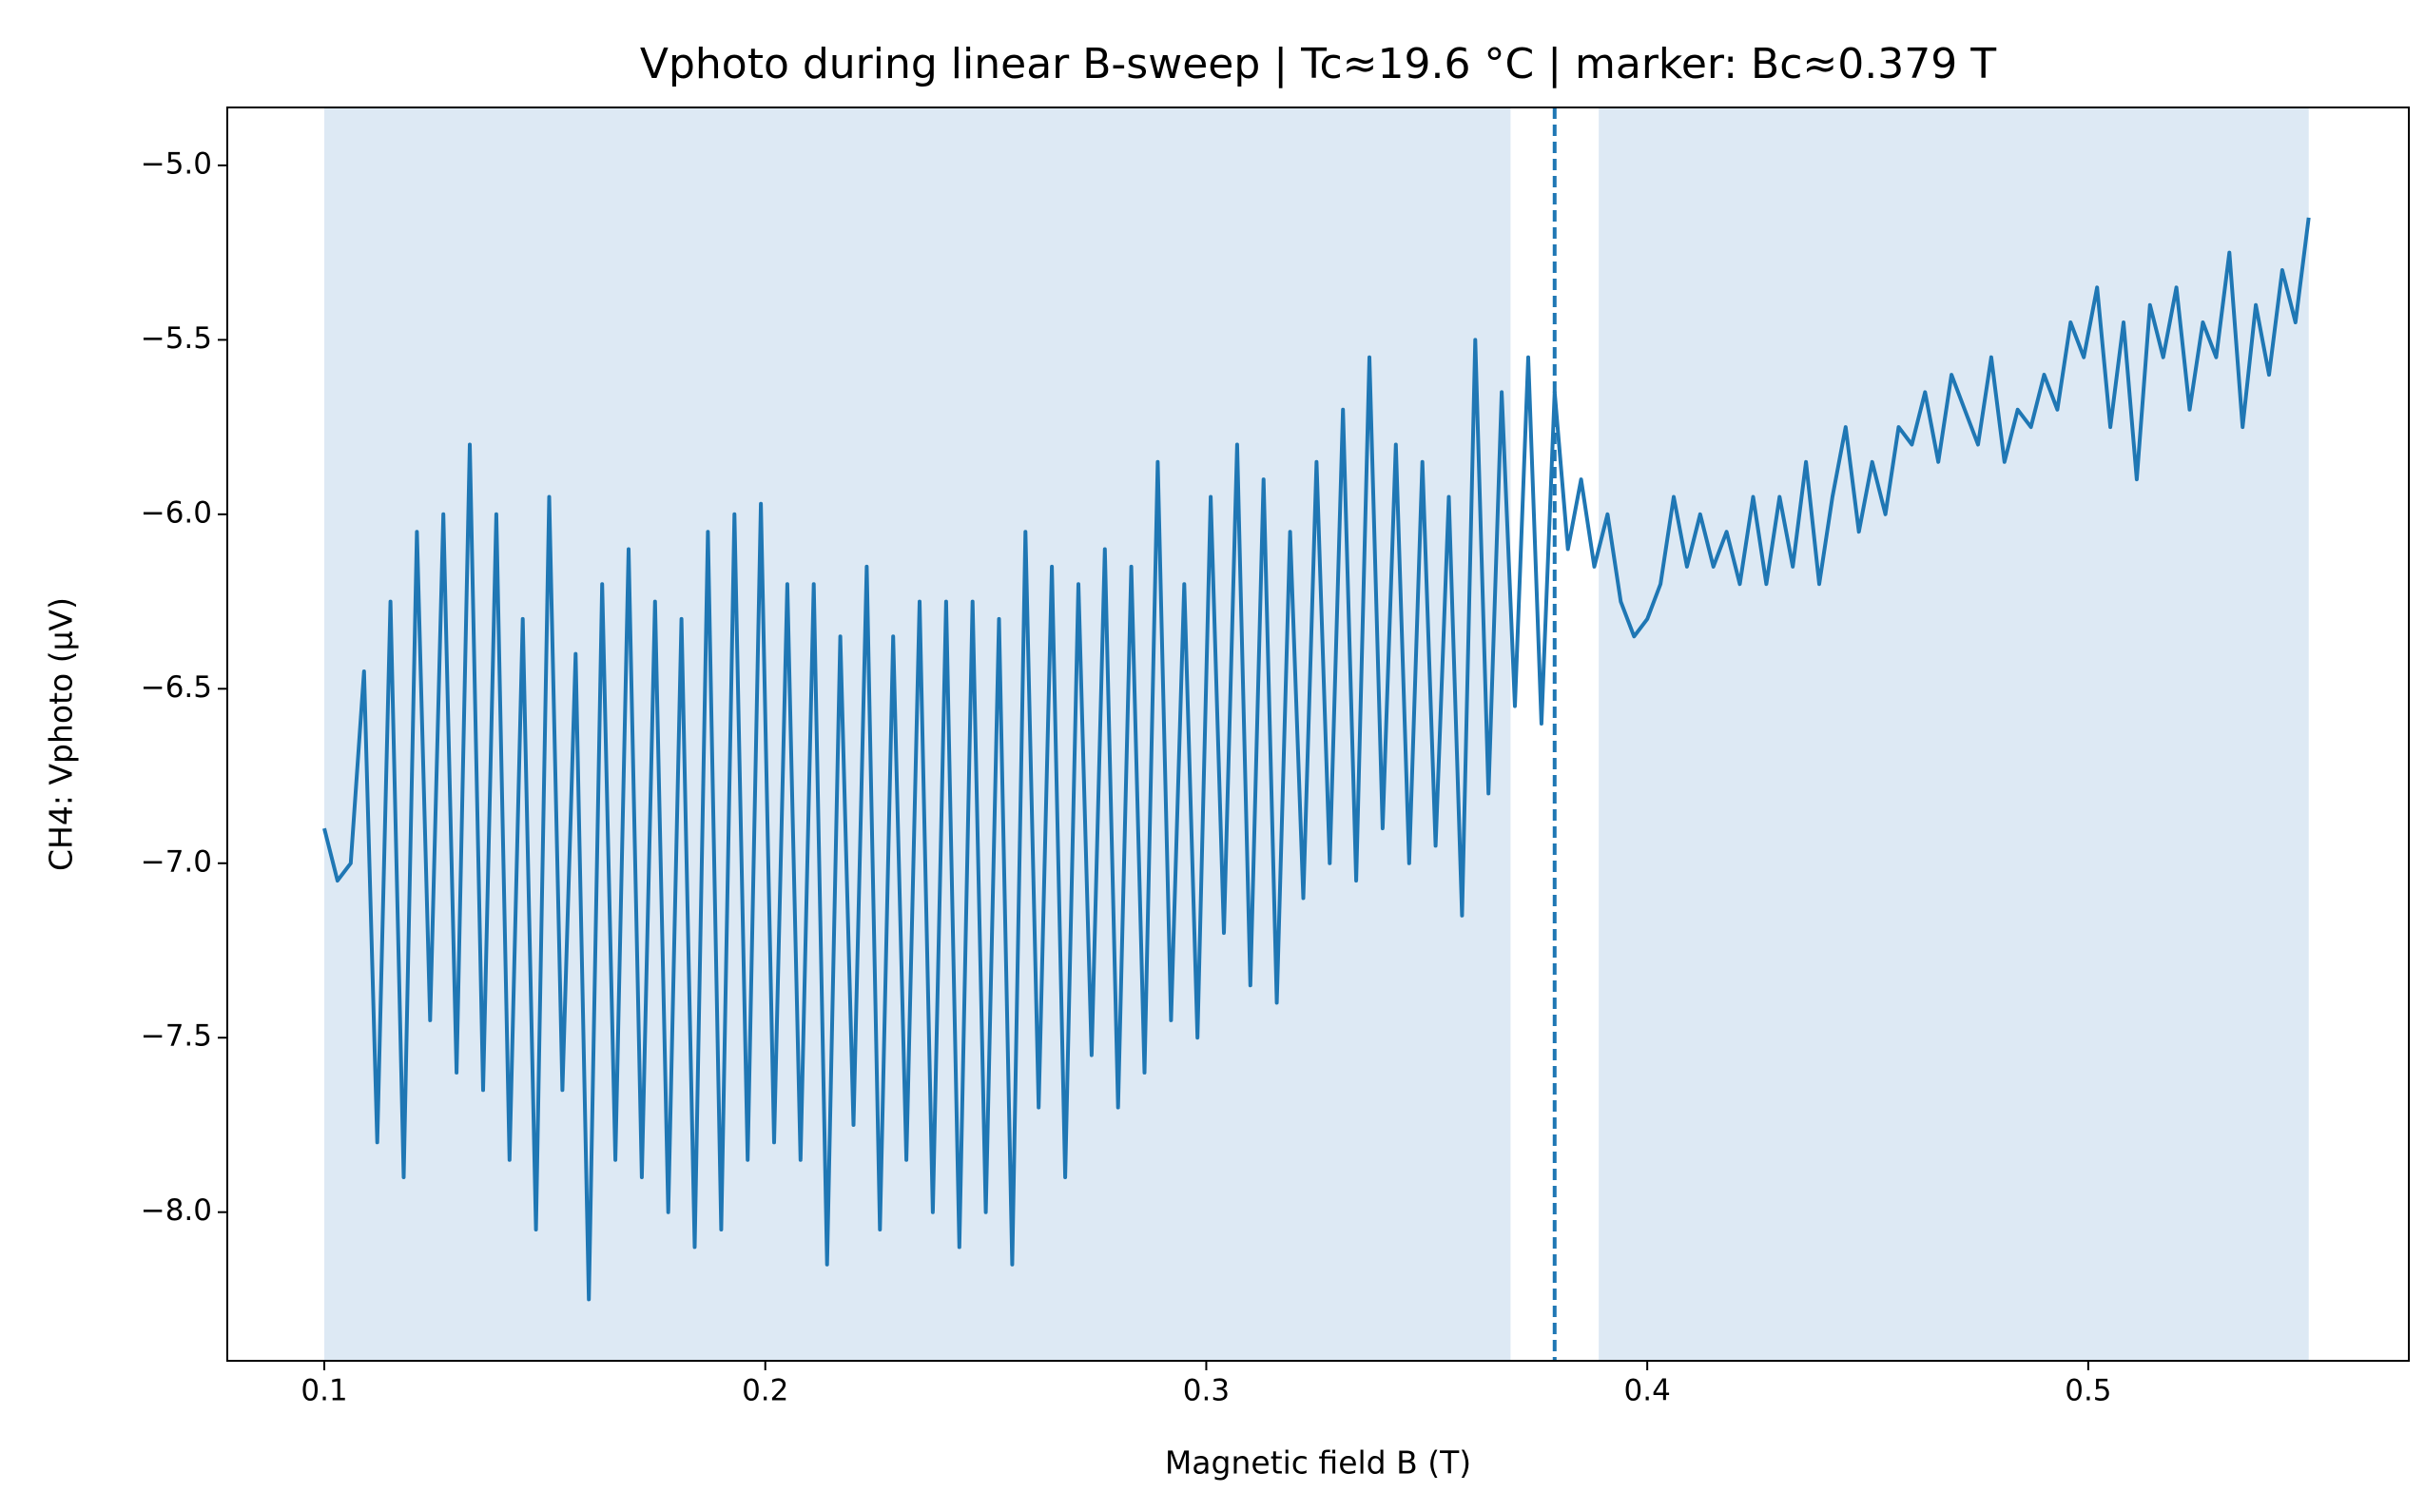 The width and height of the screenshot is (2425, 1512). What do you see at coordinates (176, 1036) in the screenshot?
I see `y-tick-label: −7.5` at bounding box center [176, 1036].